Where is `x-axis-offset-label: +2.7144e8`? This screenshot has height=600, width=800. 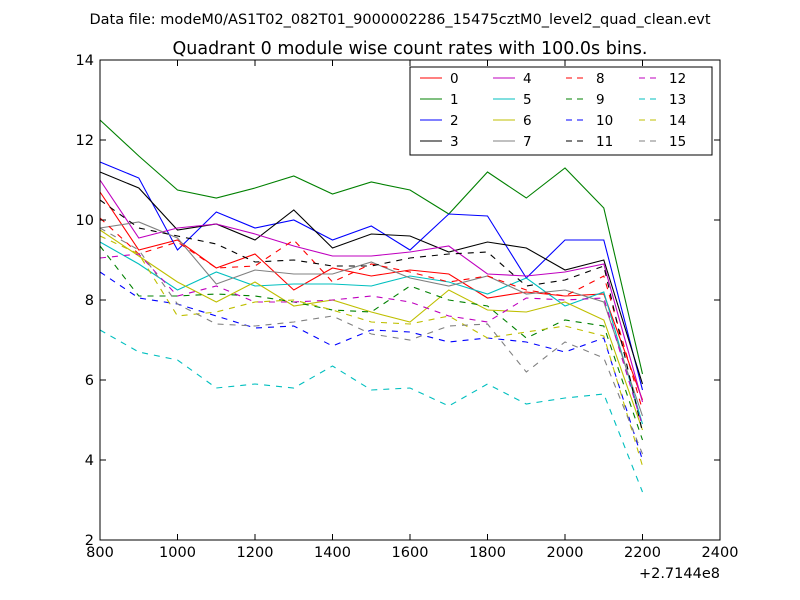 x-axis-offset-label: +2.7144e8 is located at coordinates (679, 574).